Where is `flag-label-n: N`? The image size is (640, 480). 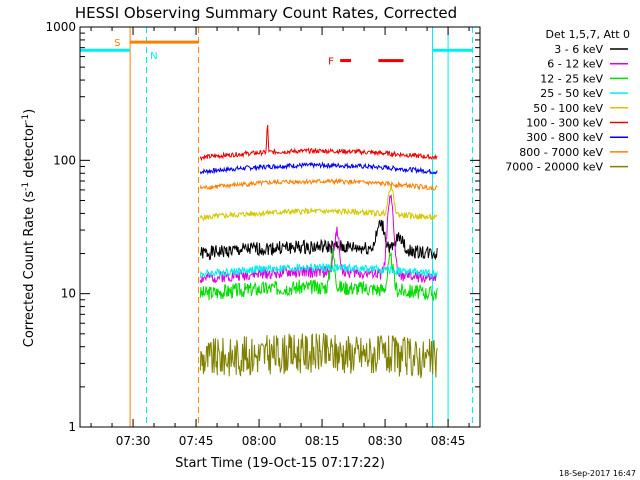 flag-label-n: N is located at coordinates (153, 56).